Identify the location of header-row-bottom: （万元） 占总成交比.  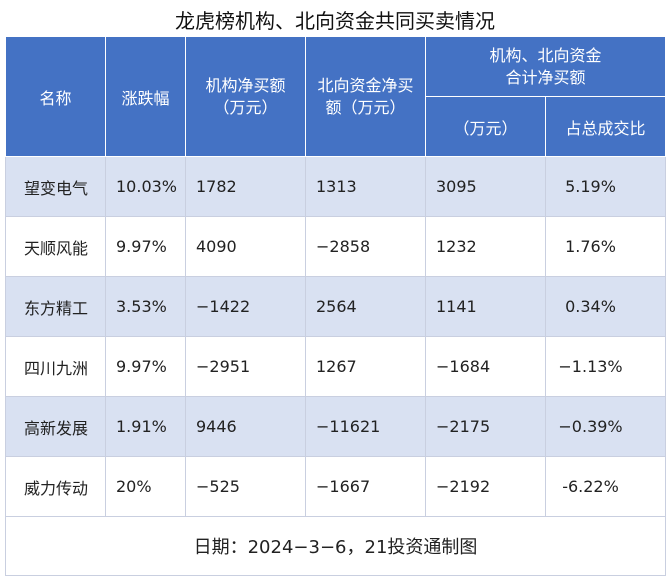
(336, 126).